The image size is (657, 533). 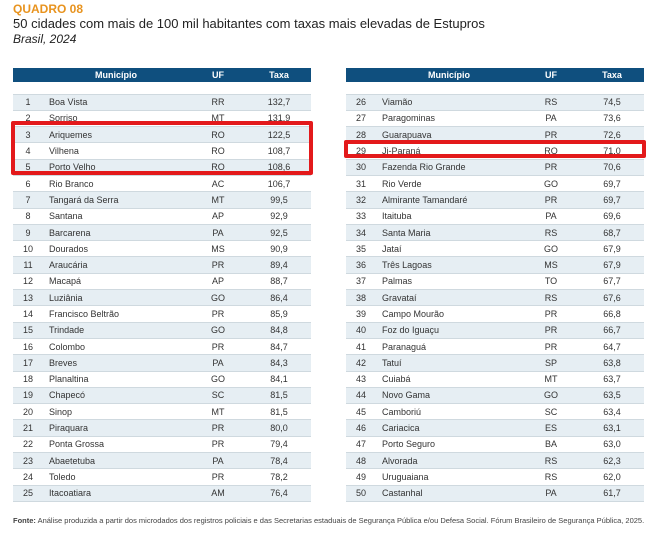 What do you see at coordinates (28, 477) in the screenshot?
I see `rank-cell: 24` at bounding box center [28, 477].